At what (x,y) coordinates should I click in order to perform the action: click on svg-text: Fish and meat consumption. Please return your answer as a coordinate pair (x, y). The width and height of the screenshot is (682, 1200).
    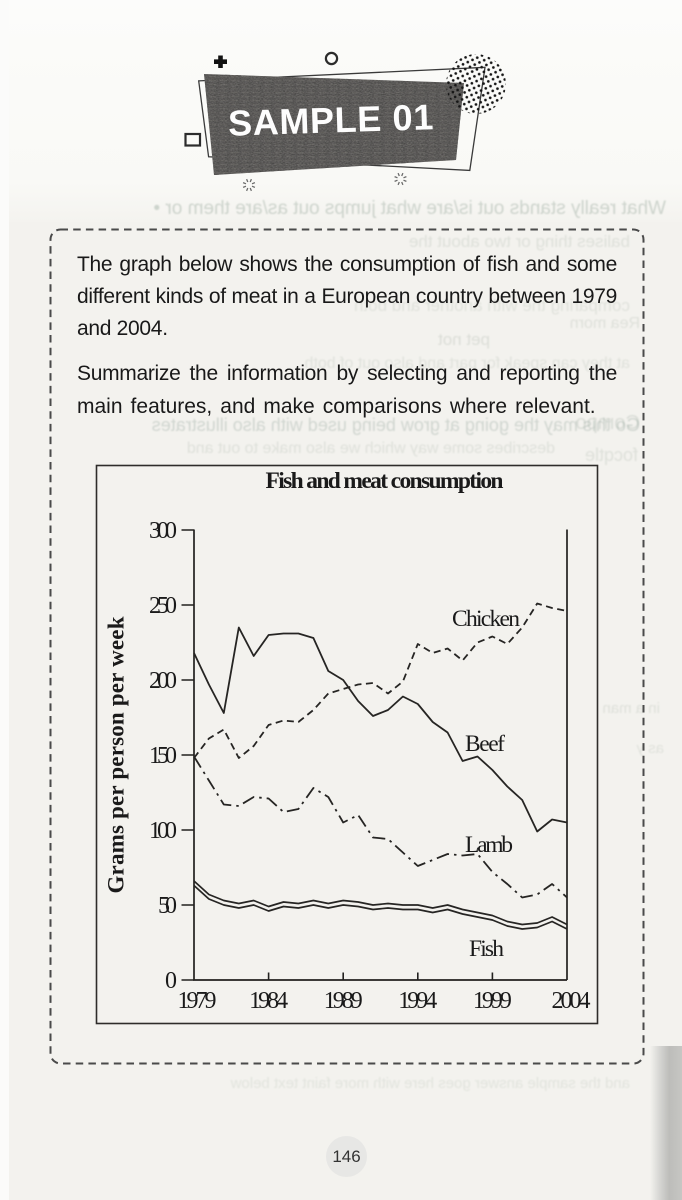
    Looking at the image, I should click on (385, 481).